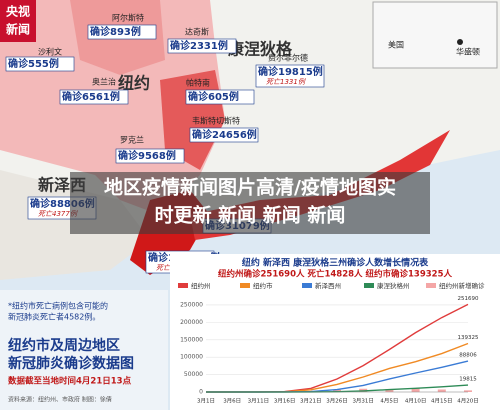 The height and width of the screenshot is (410, 500). I want to click on x-tick-label: 4月5日, so click(389, 401).